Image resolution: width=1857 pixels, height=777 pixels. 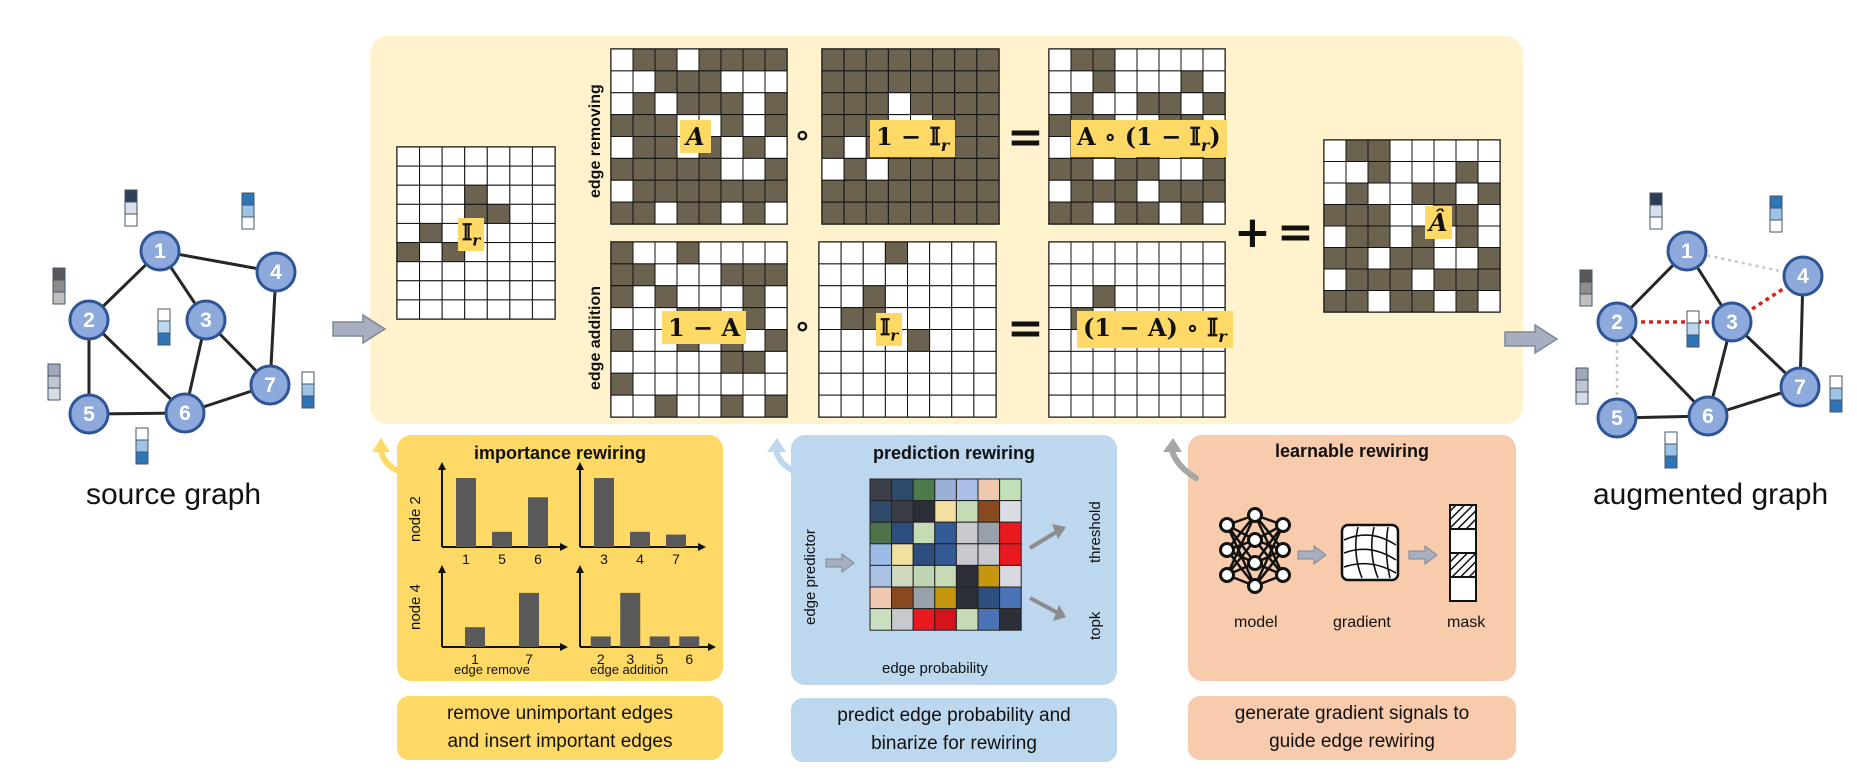 I want to click on importance-bar-label: 5, so click(x=660, y=659).